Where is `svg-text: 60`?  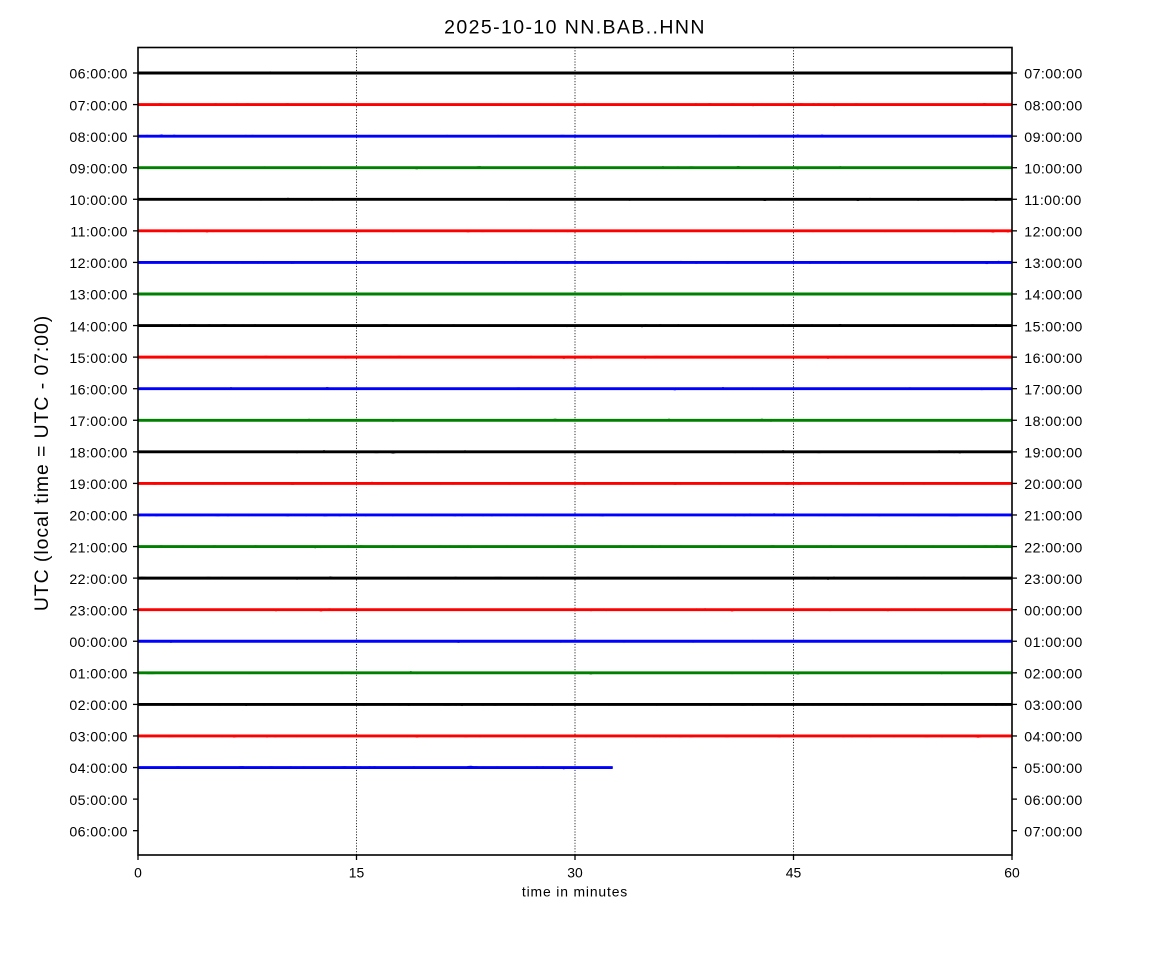 svg-text: 60 is located at coordinates (1012, 872).